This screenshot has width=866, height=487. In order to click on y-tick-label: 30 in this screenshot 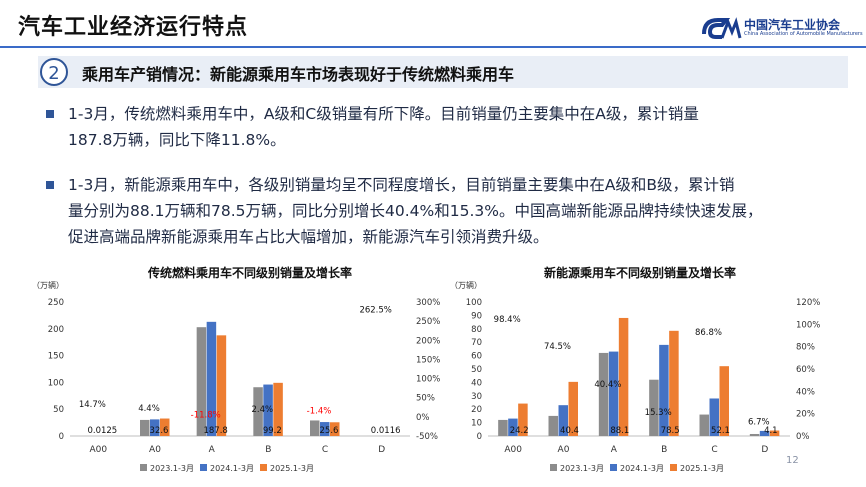, I will do `click(476, 397)`.